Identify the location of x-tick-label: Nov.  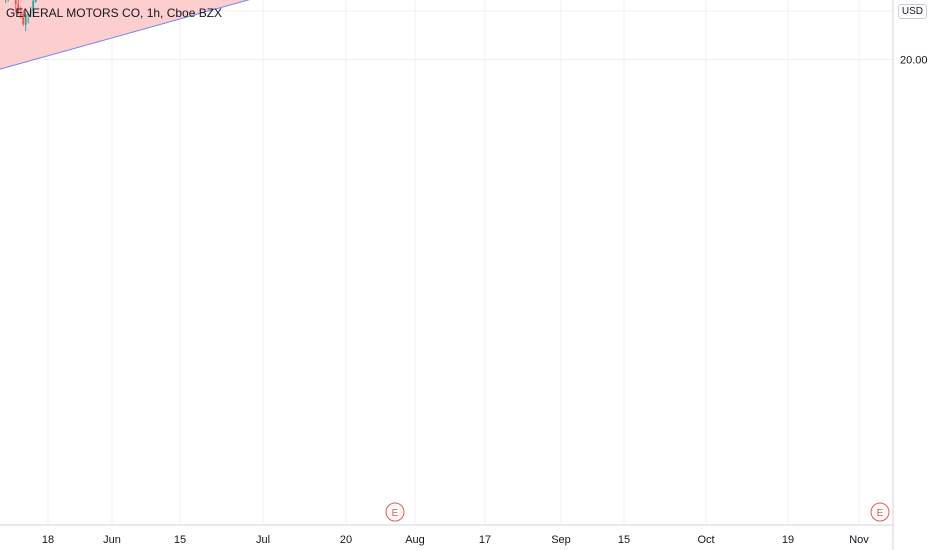
(859, 540).